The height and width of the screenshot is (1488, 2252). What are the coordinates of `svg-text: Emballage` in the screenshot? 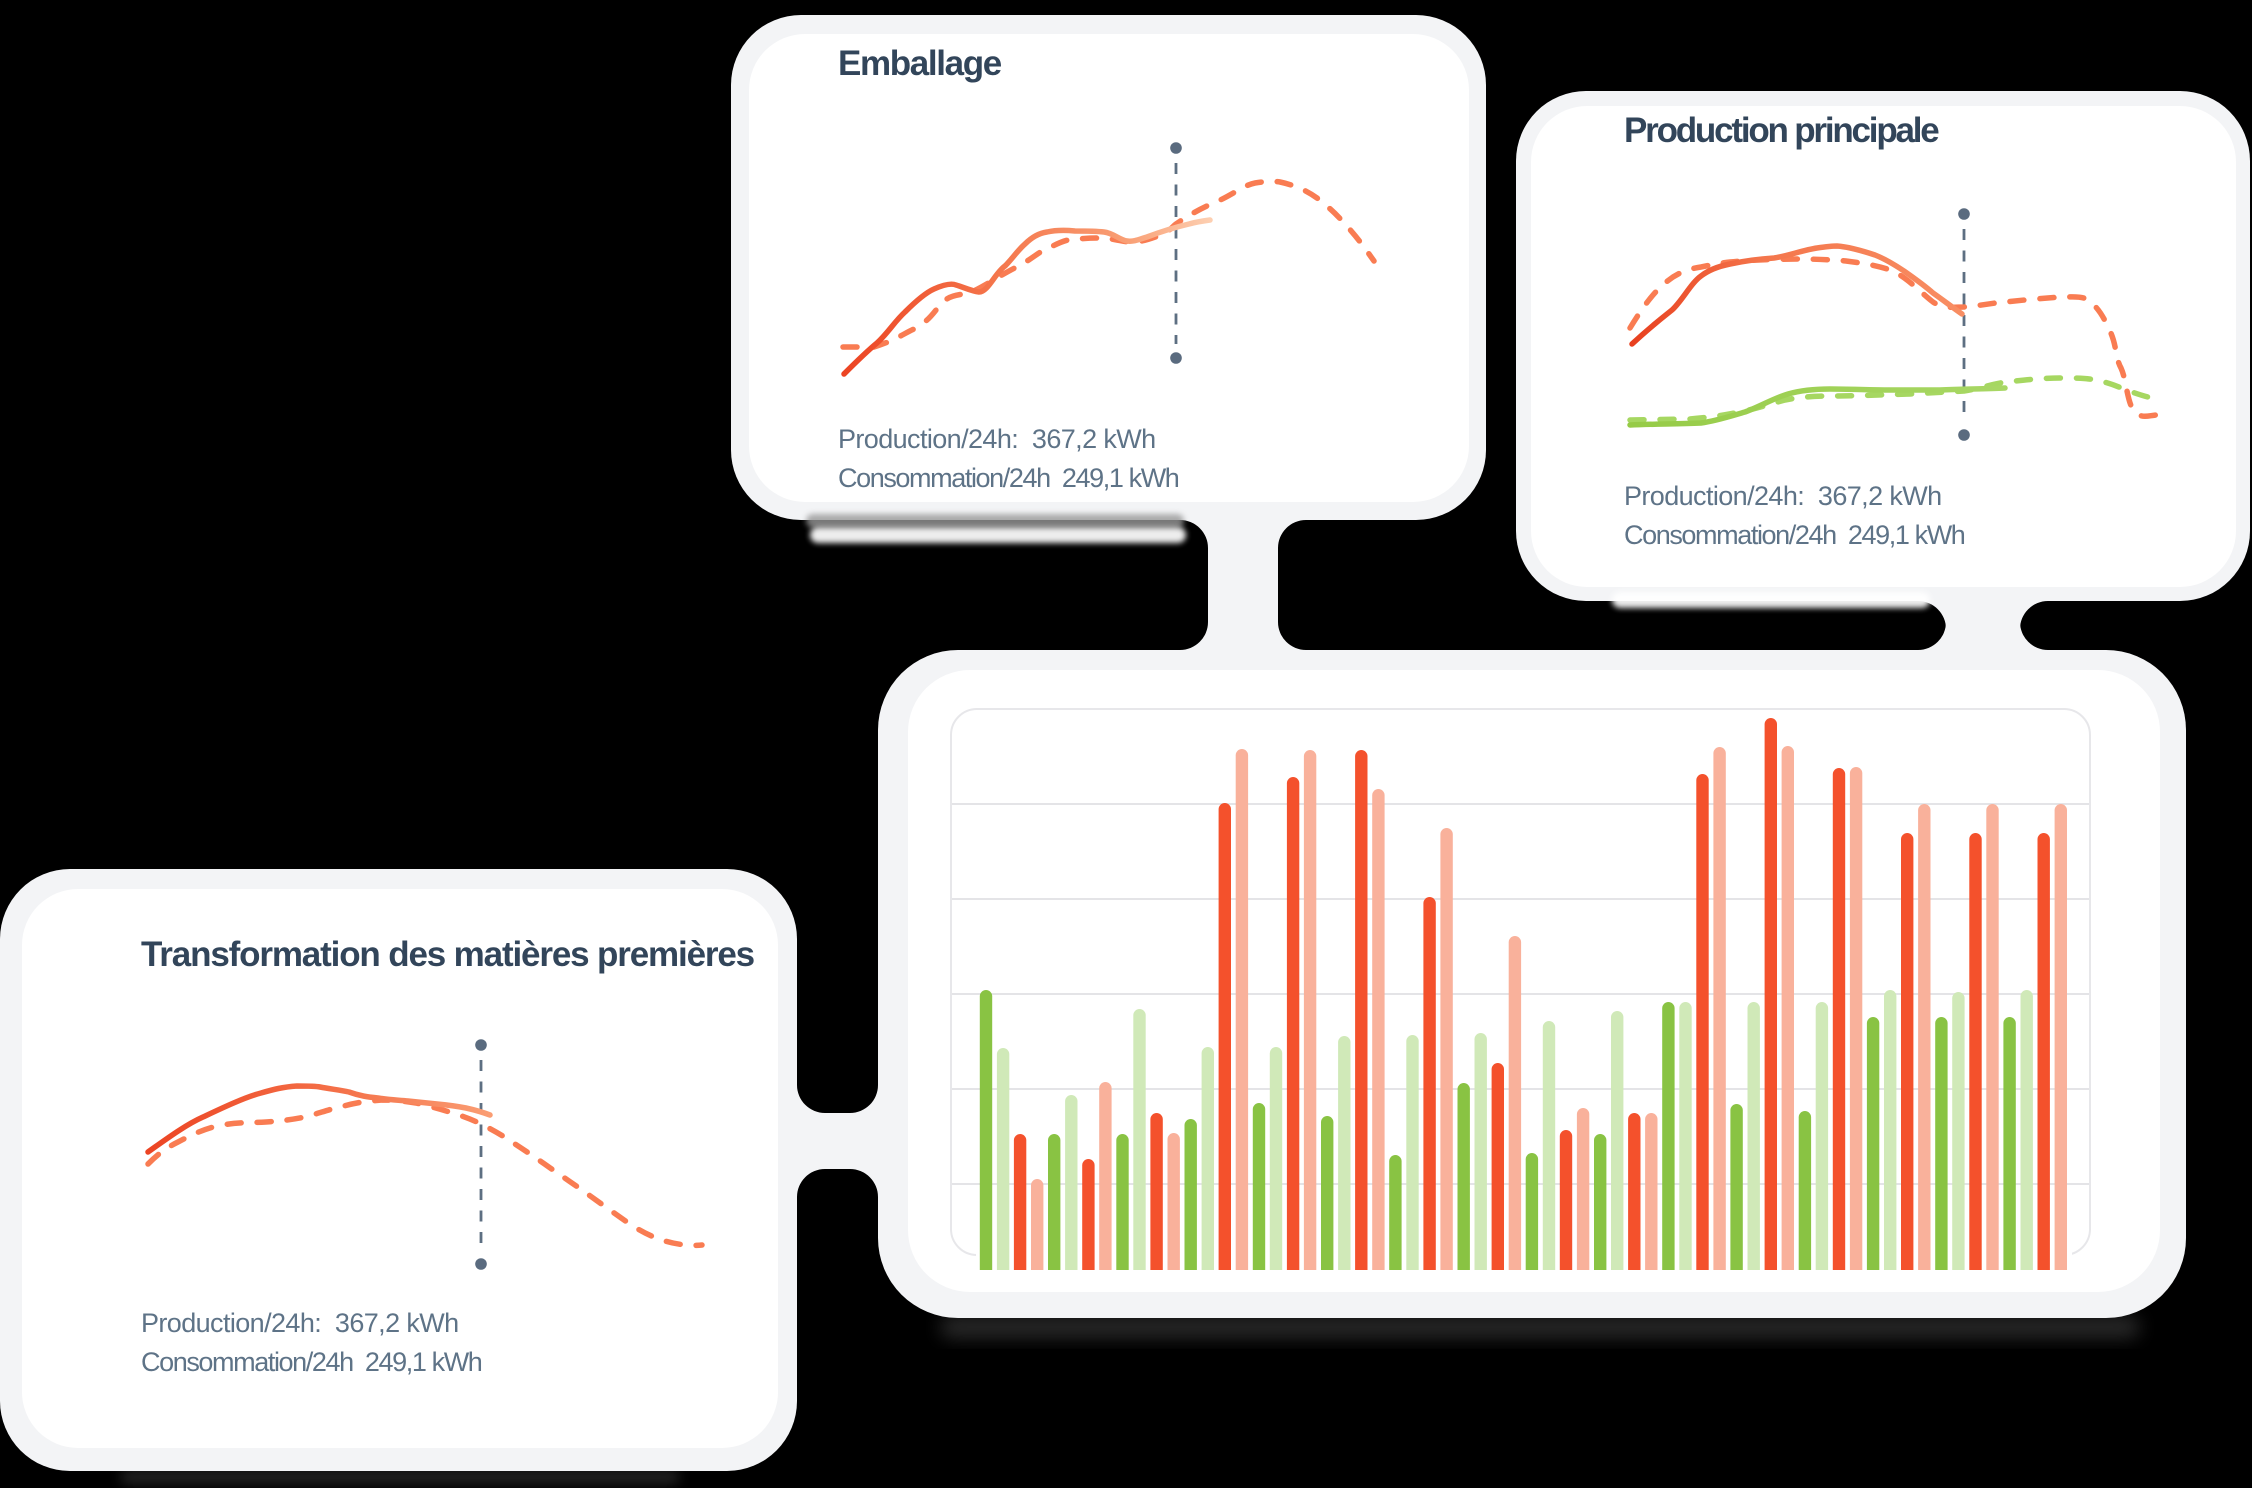 It's located at (920, 63).